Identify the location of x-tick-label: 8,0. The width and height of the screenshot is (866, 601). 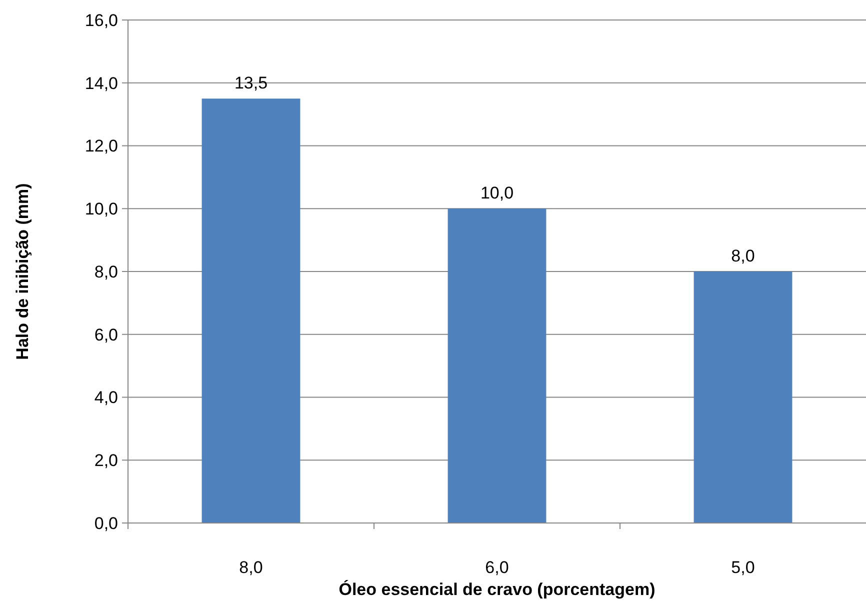
(251, 567).